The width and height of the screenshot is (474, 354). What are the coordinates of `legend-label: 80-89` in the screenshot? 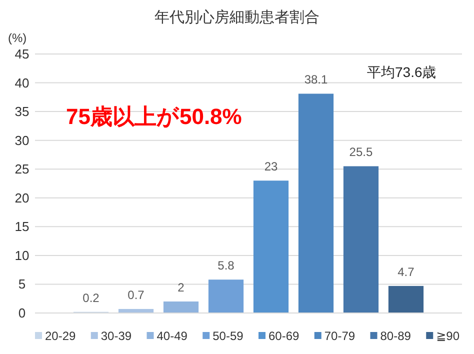 It's located at (396, 336).